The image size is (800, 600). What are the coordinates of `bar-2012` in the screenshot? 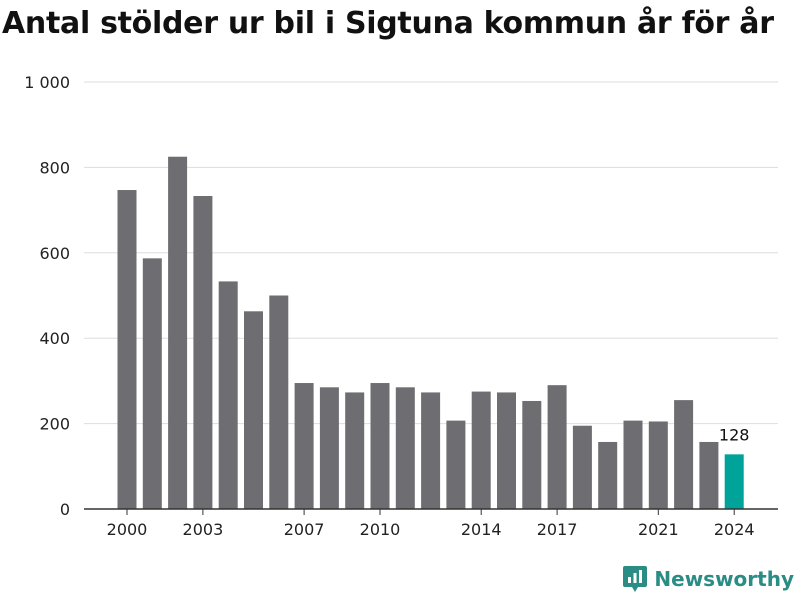 It's located at (431, 450).